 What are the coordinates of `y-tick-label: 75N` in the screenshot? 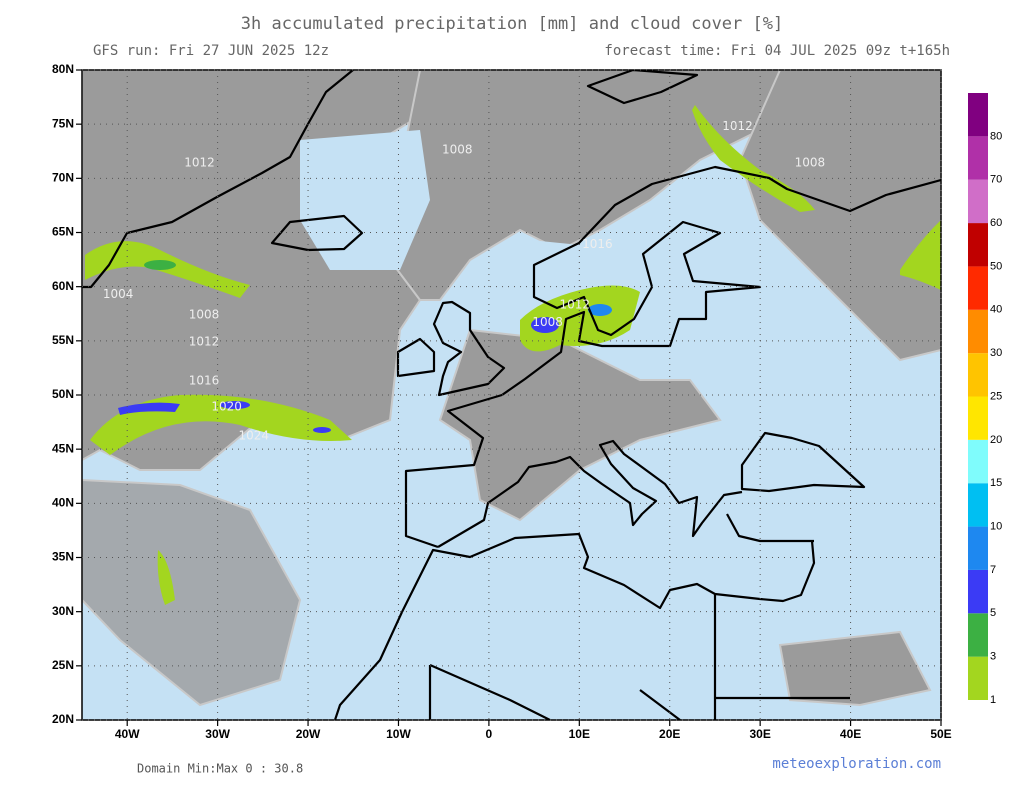 It's located at (63, 123).